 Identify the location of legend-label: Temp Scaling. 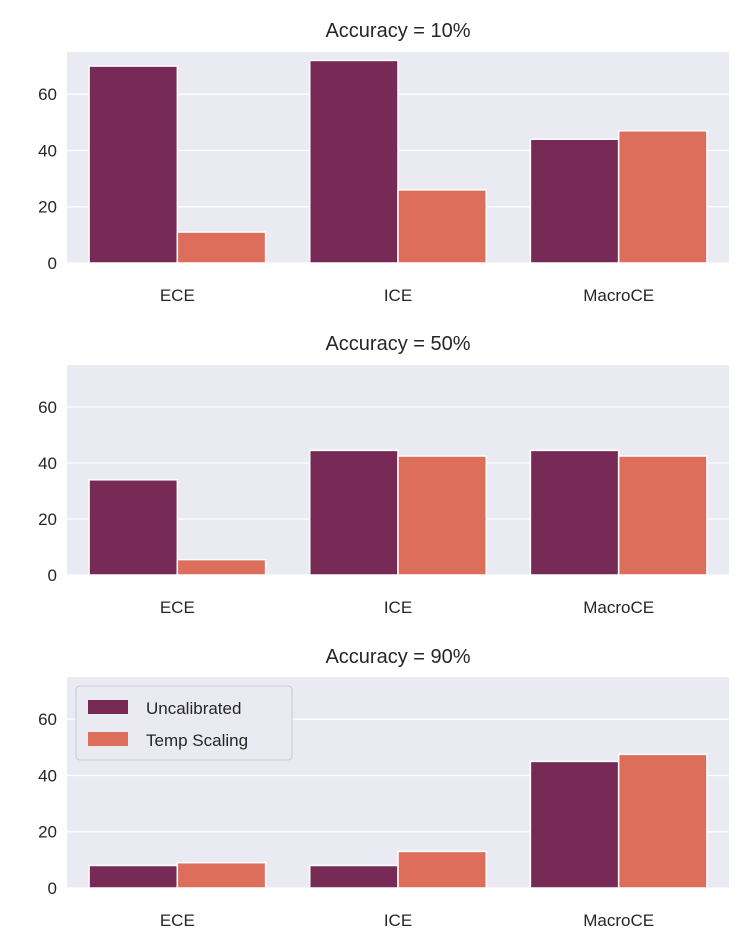
(197, 740).